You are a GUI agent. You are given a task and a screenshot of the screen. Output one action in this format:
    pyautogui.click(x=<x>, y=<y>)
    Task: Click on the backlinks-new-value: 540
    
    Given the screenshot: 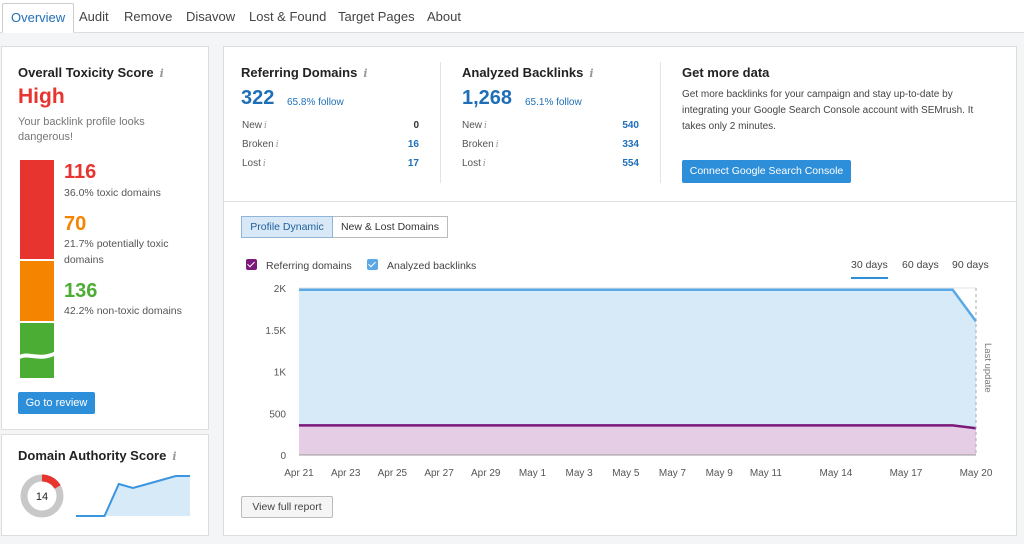 What is the action you would take?
    pyautogui.click(x=630, y=125)
    